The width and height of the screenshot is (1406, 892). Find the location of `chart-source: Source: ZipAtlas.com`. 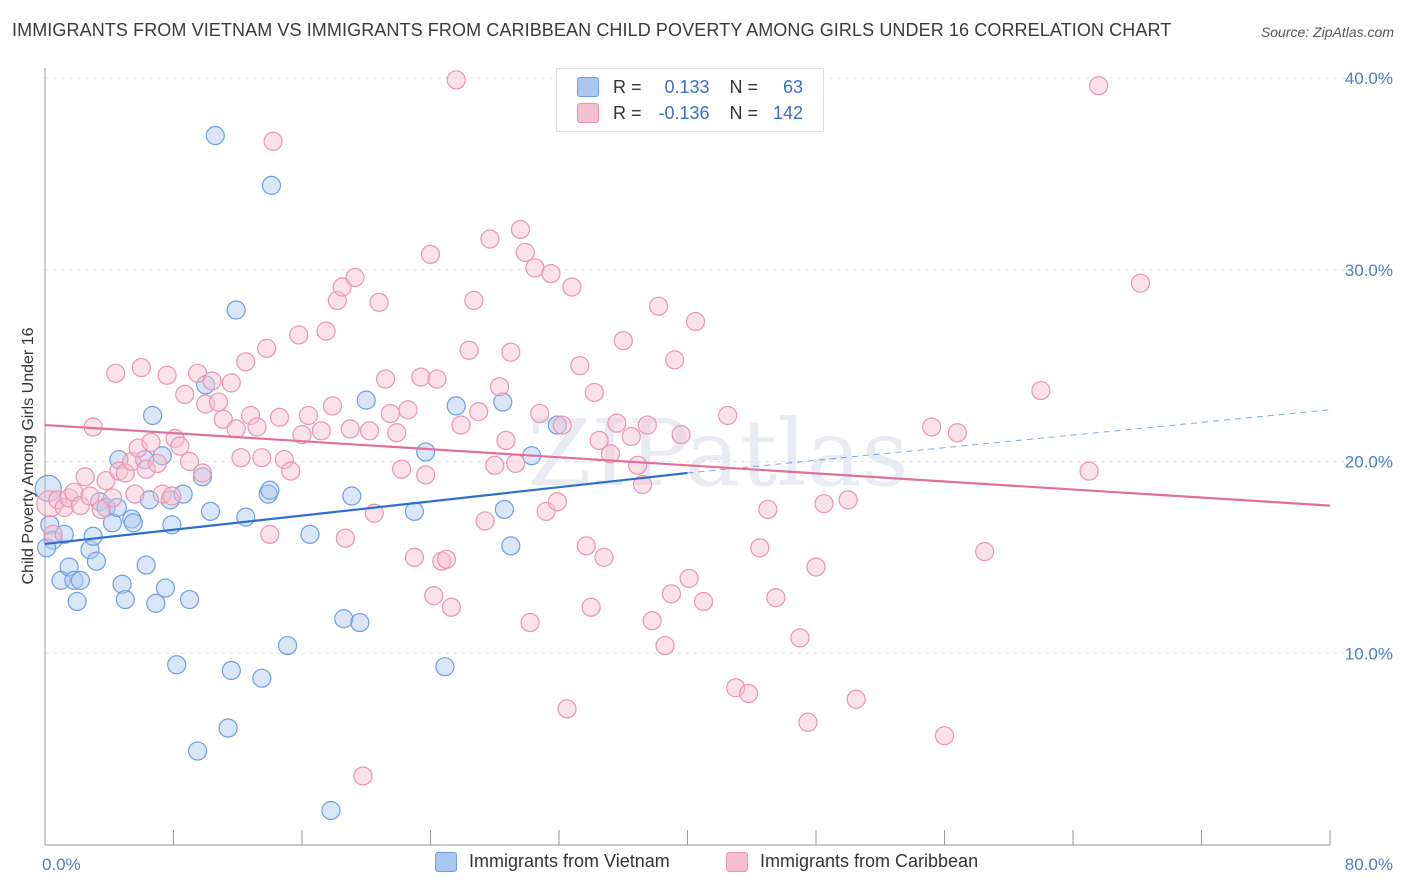

chart-source: Source: ZipAtlas.com is located at coordinates (1327, 32).